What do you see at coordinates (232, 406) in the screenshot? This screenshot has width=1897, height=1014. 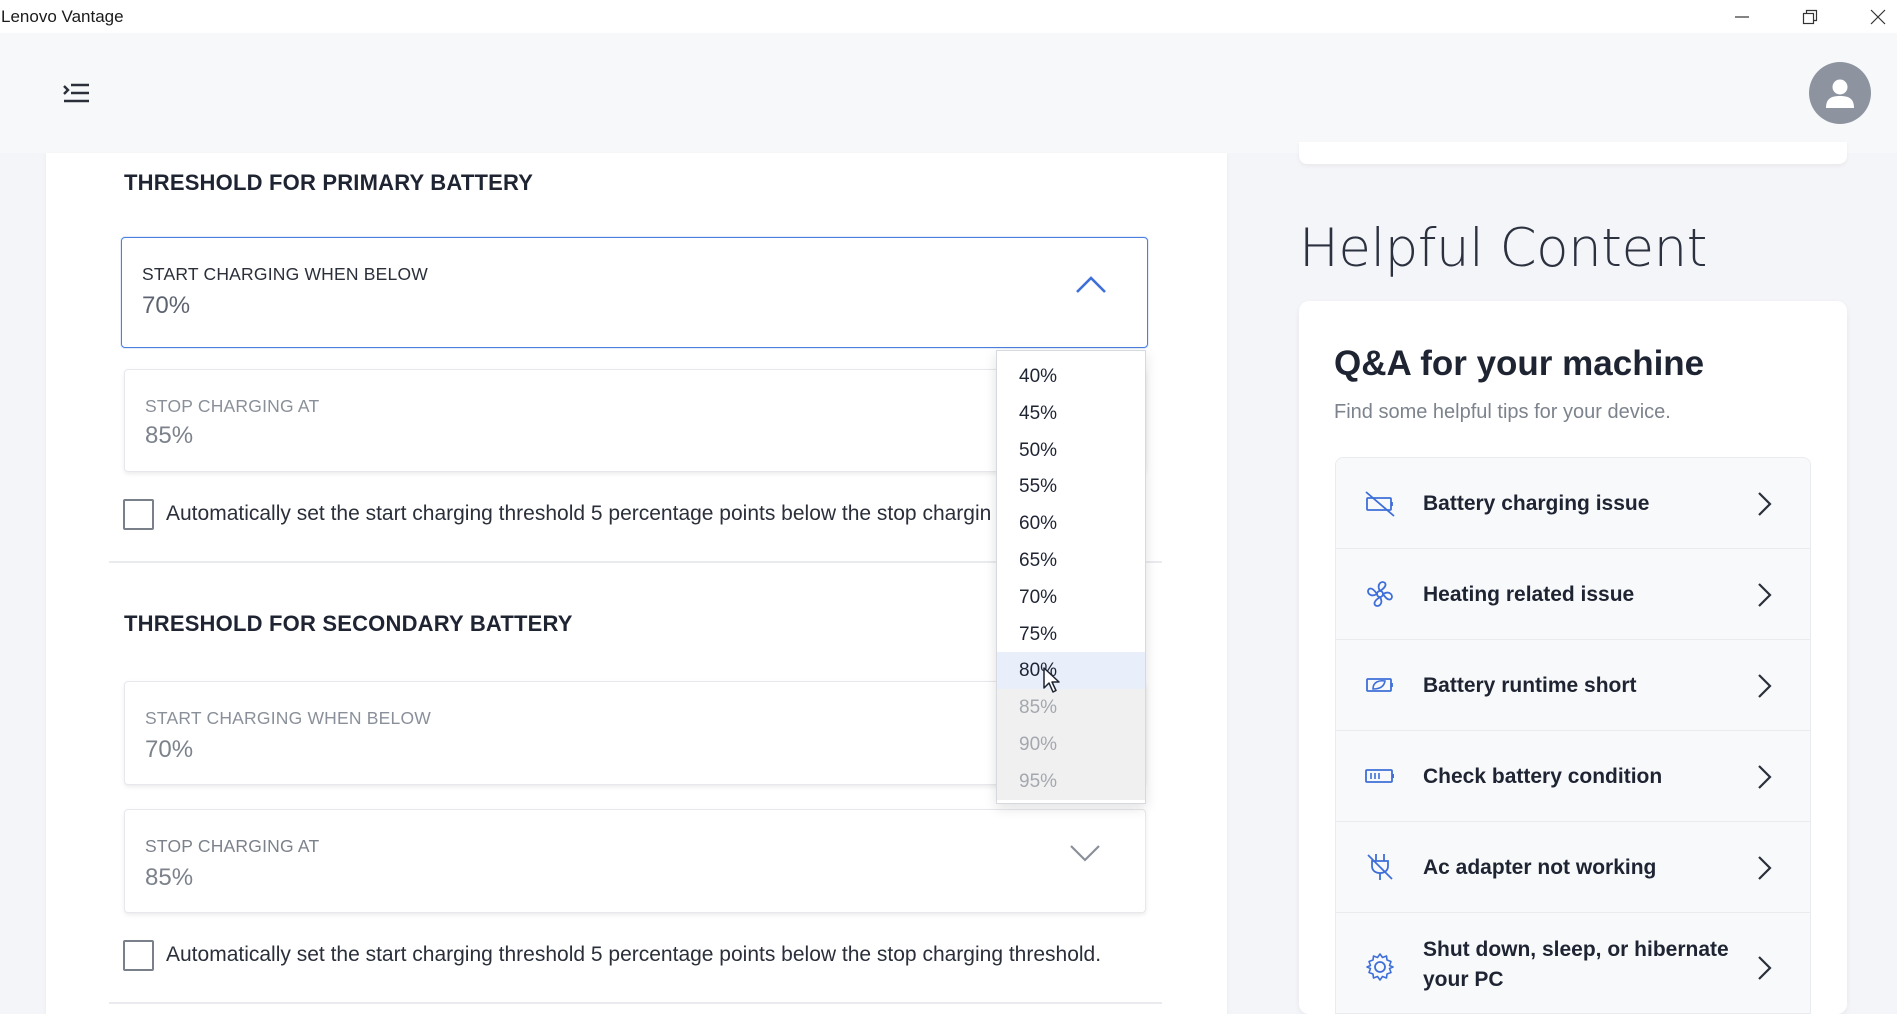 I see `primary-stop-label: STOP CHARGING AT` at bounding box center [232, 406].